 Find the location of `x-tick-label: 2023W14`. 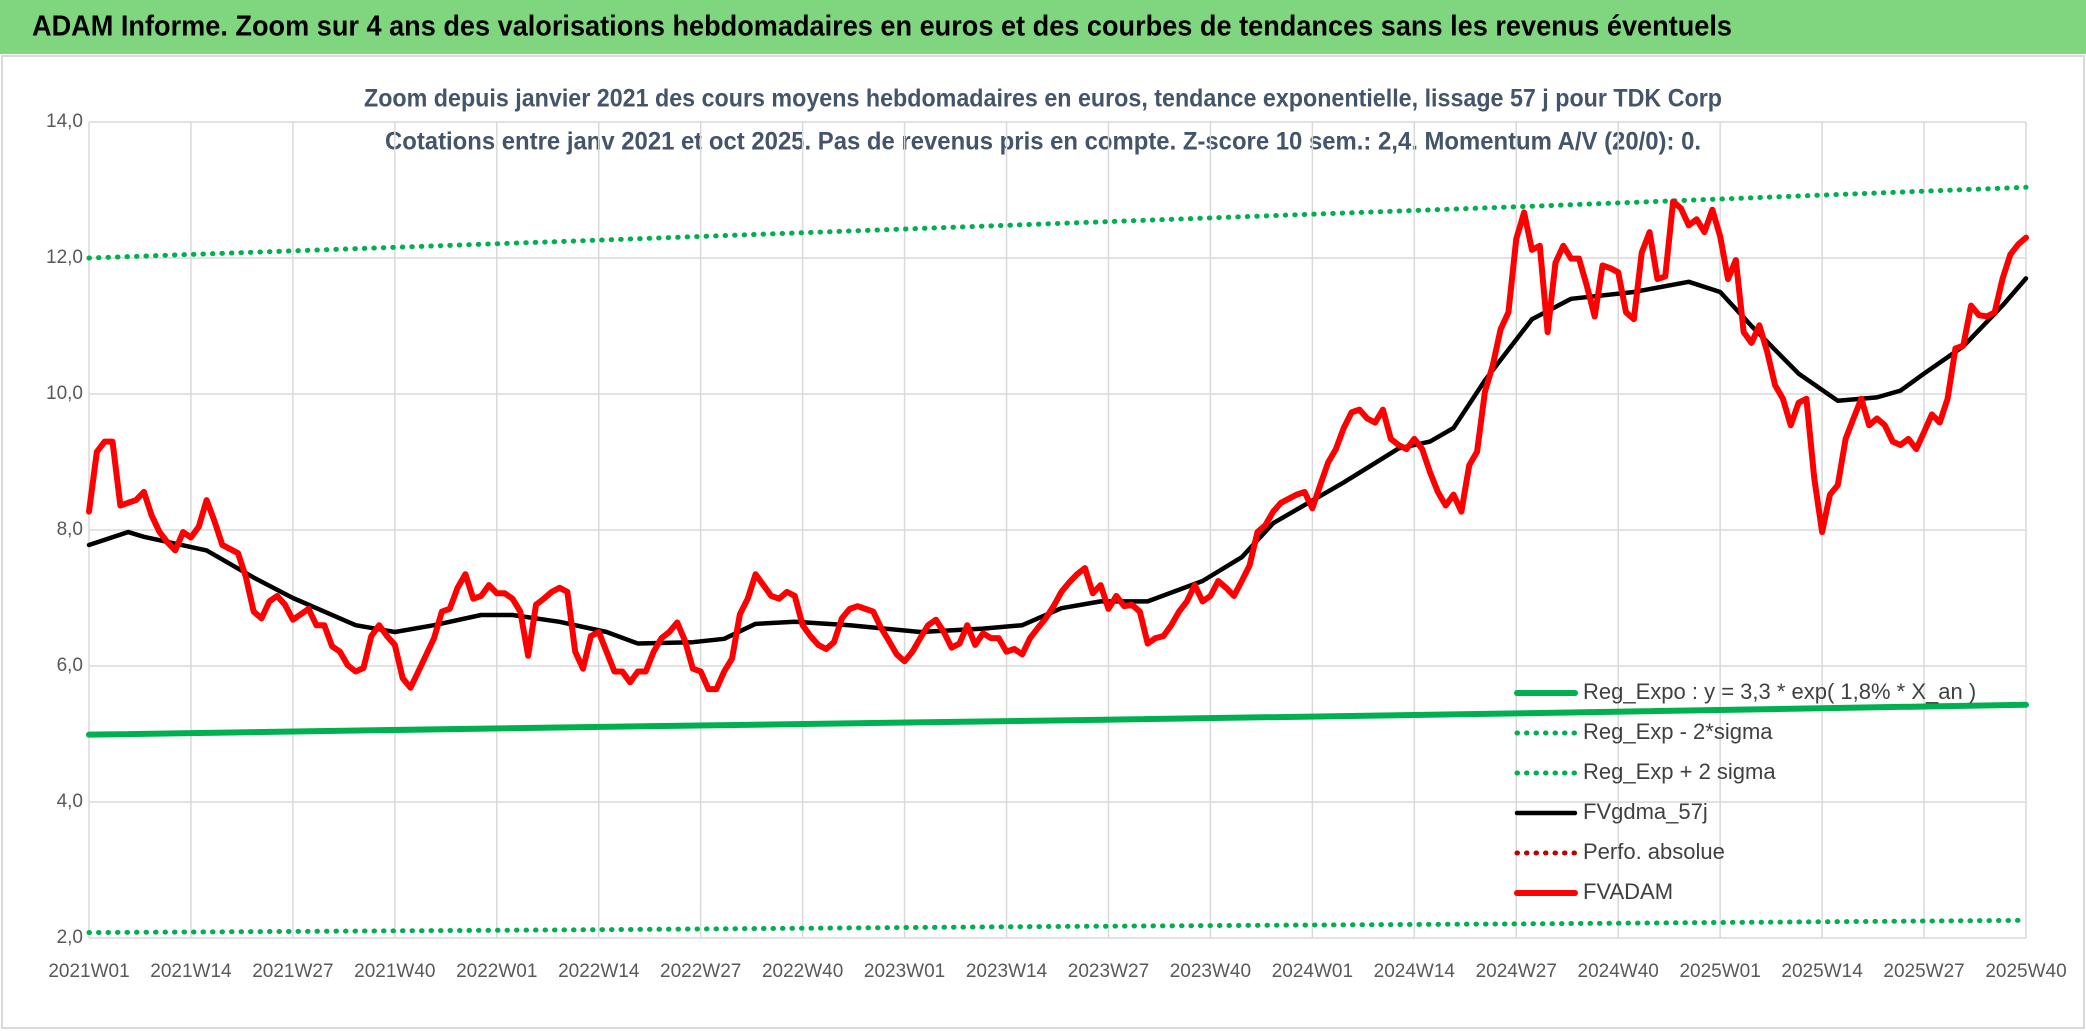

x-tick-label: 2023W14 is located at coordinates (1007, 971).